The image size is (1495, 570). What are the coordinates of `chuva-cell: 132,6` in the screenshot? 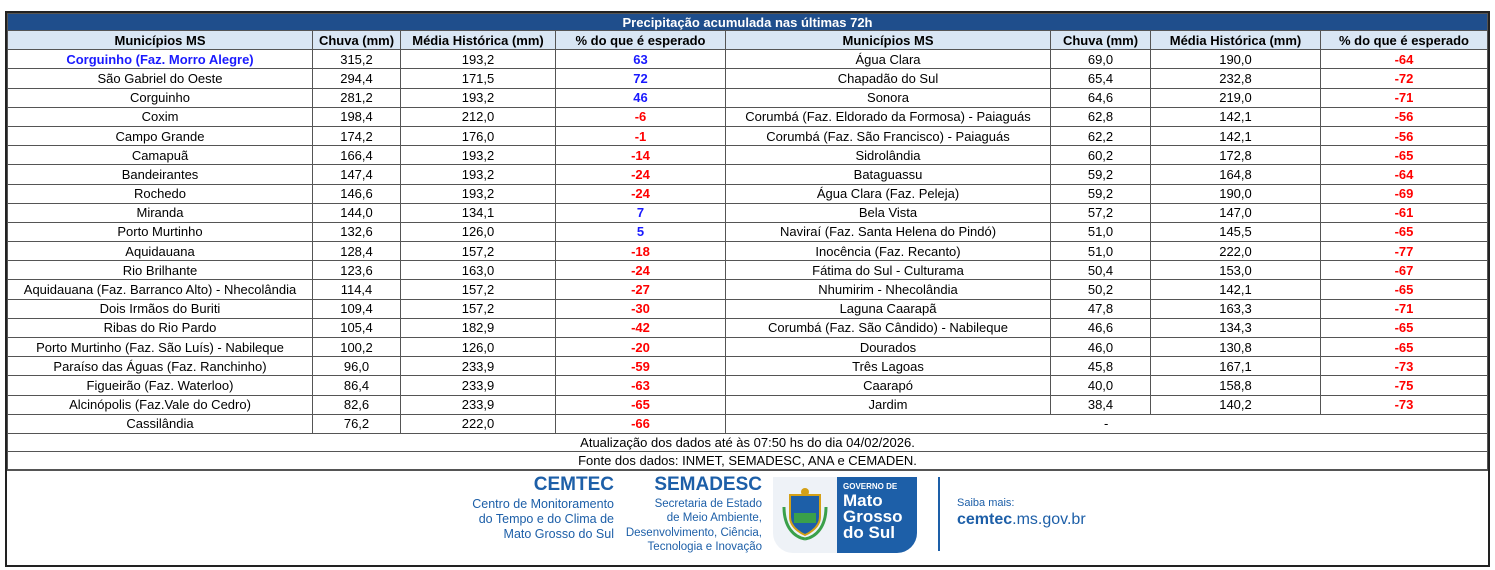 It's located at (356, 232).